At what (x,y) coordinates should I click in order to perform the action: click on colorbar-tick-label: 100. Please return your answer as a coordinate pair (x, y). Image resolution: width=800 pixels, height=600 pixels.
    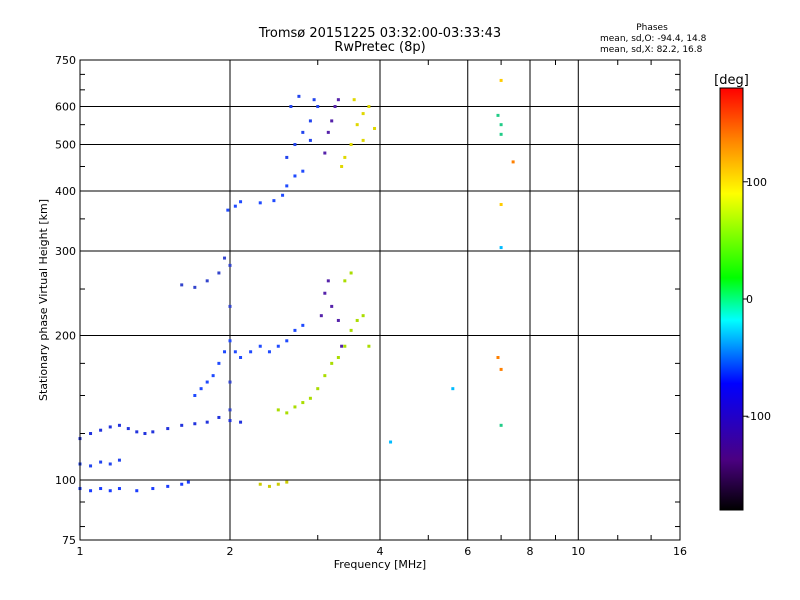
    Looking at the image, I should click on (756, 182).